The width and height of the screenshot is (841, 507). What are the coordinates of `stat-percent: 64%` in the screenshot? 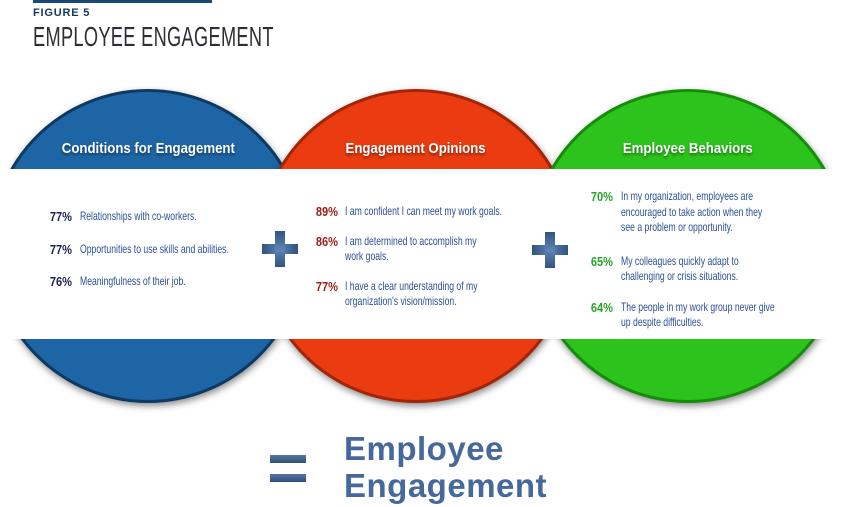 It's located at (601, 307).